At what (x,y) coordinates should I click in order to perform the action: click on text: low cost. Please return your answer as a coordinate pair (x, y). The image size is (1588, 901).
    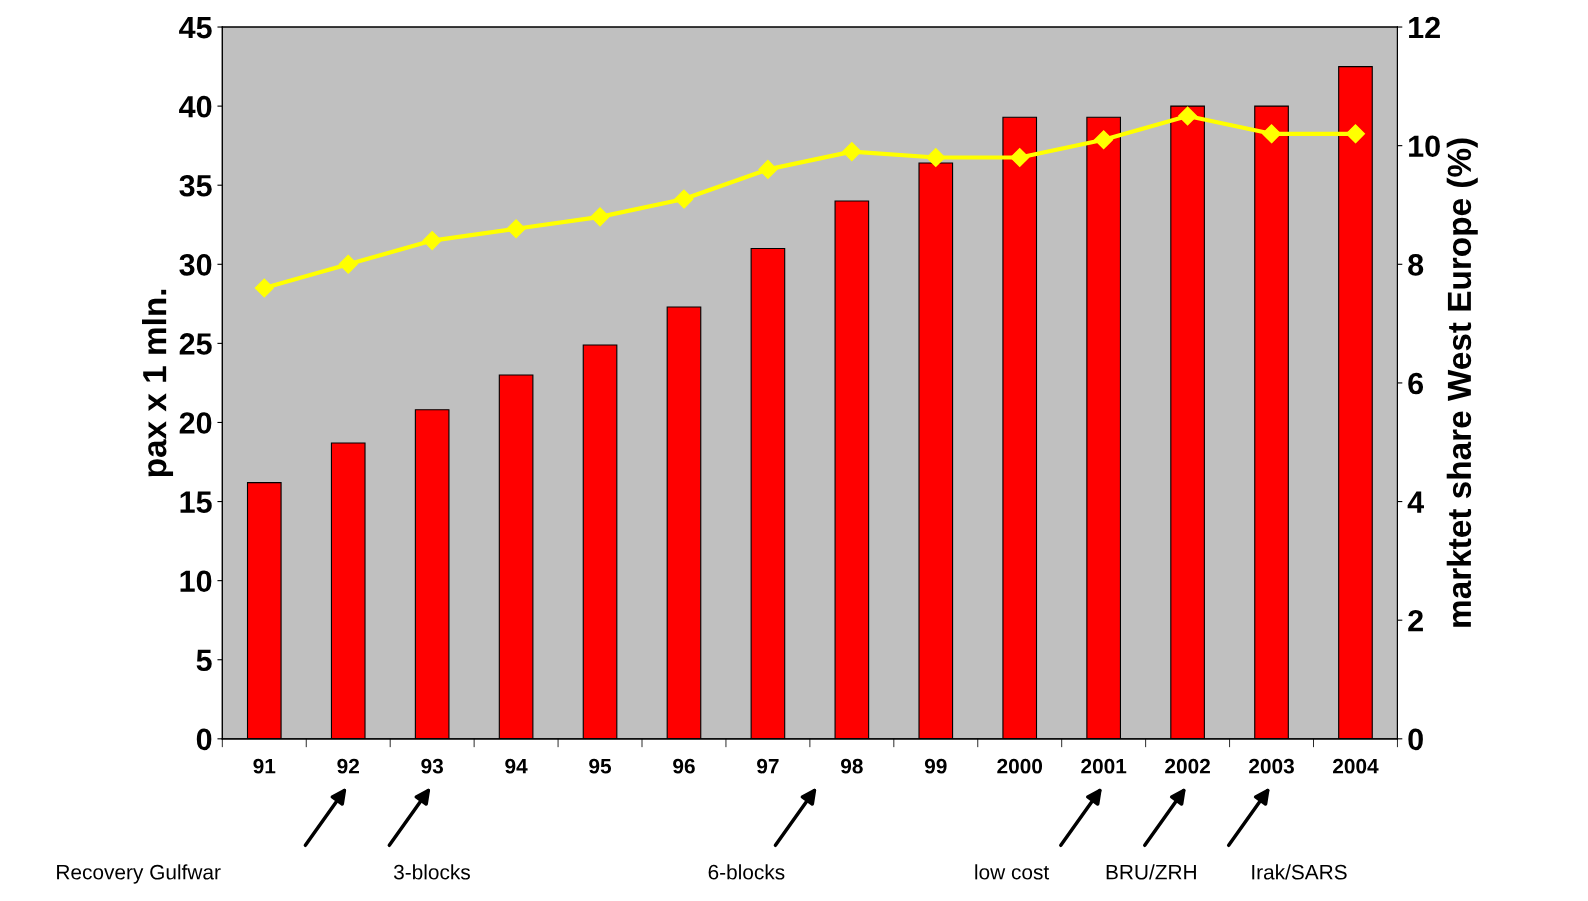
    Looking at the image, I should click on (1012, 872).